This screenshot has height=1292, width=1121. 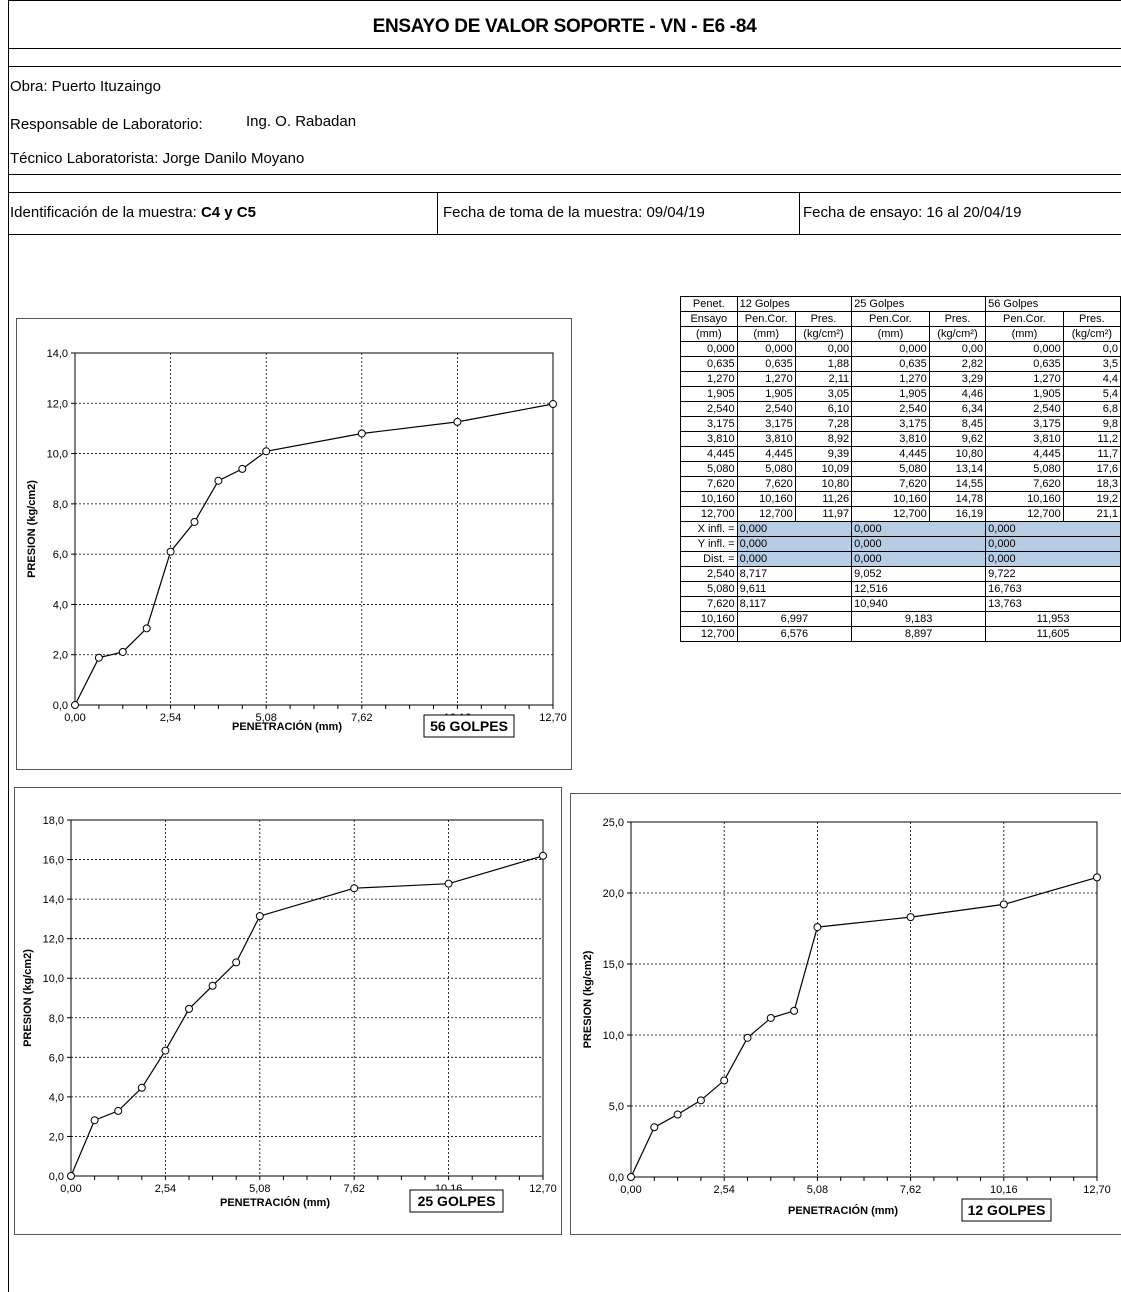 I want to click on table-header-cell: Ensayo, so click(x=709, y=319).